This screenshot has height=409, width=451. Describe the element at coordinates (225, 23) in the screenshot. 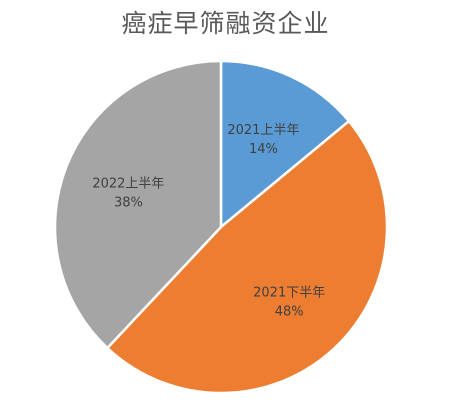

I see `chart-title: 癌症早筛融资企业` at that location.